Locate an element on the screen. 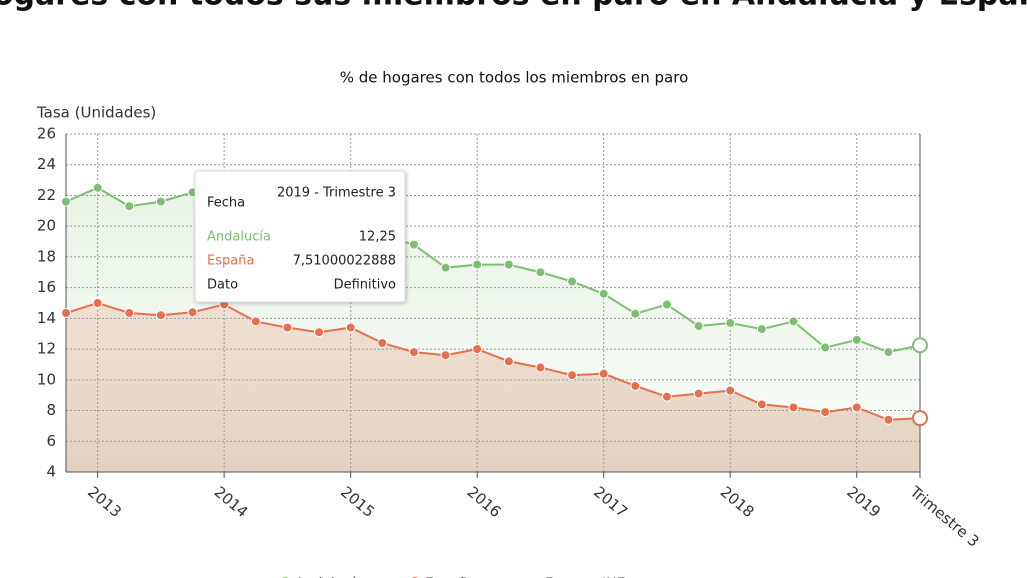  source: Fuente: INE is located at coordinates (585, 577).